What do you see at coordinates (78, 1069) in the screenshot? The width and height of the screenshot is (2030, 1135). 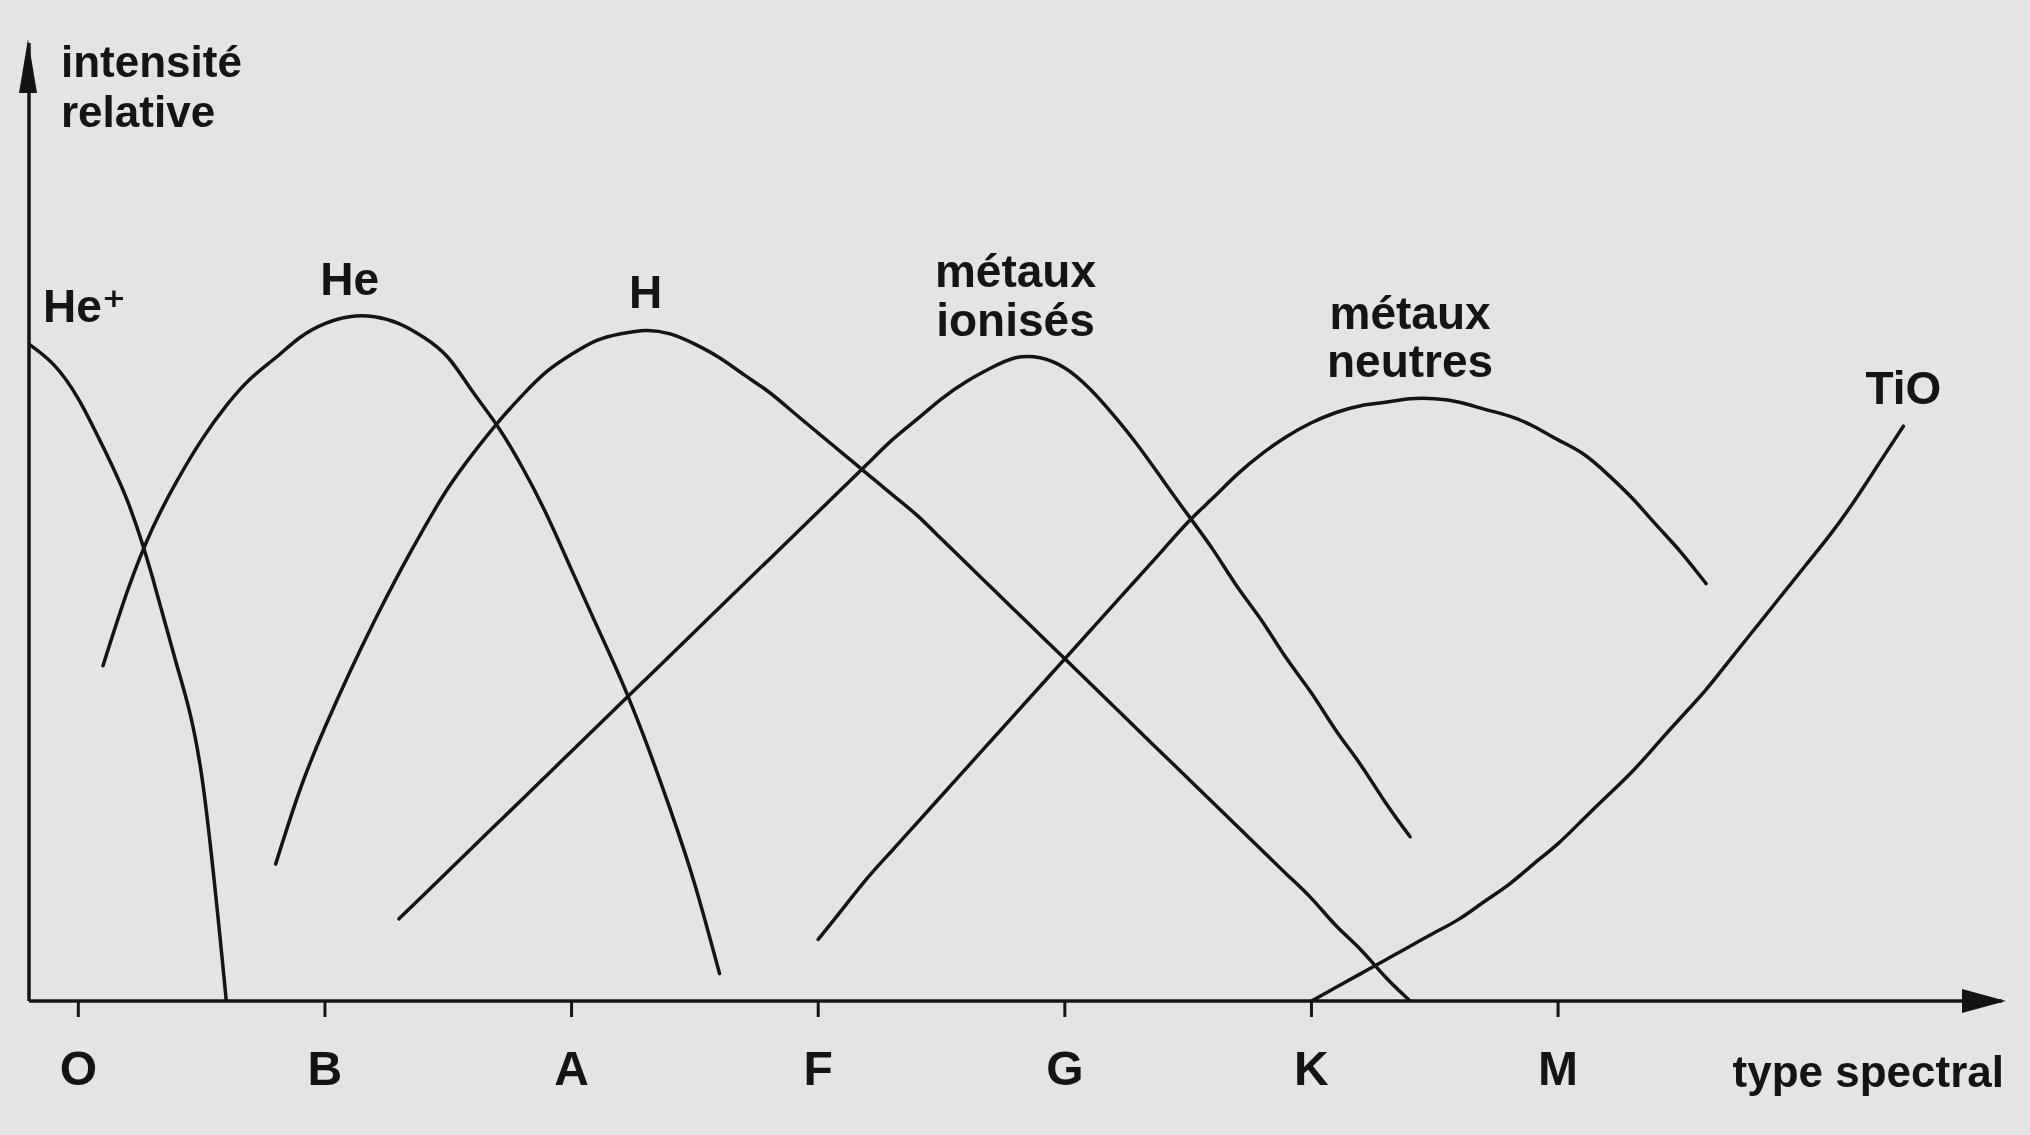 I see `x-tick-label: O` at bounding box center [78, 1069].